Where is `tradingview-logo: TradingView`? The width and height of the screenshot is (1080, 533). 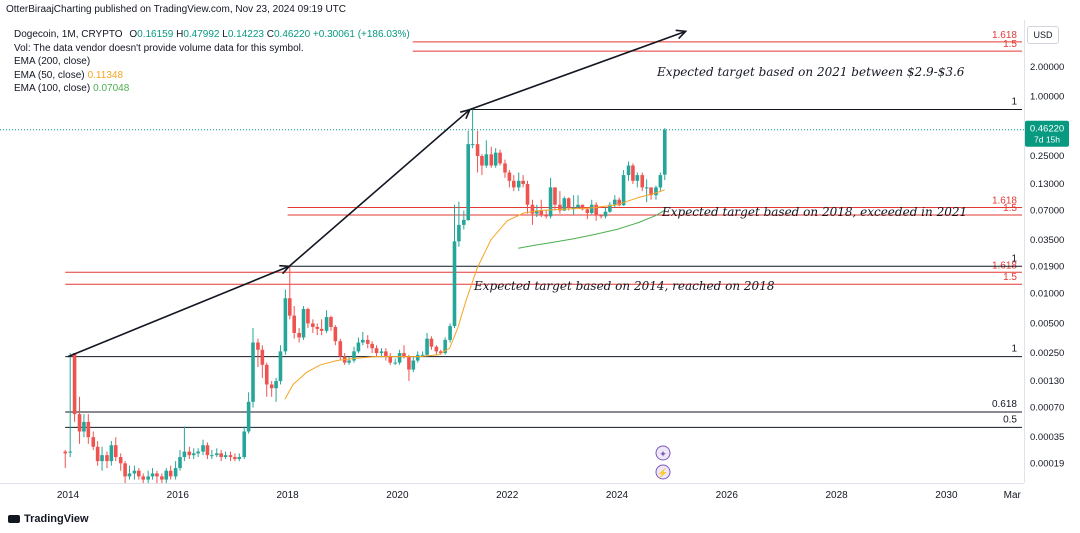 tradingview-logo: TradingView is located at coordinates (48, 519).